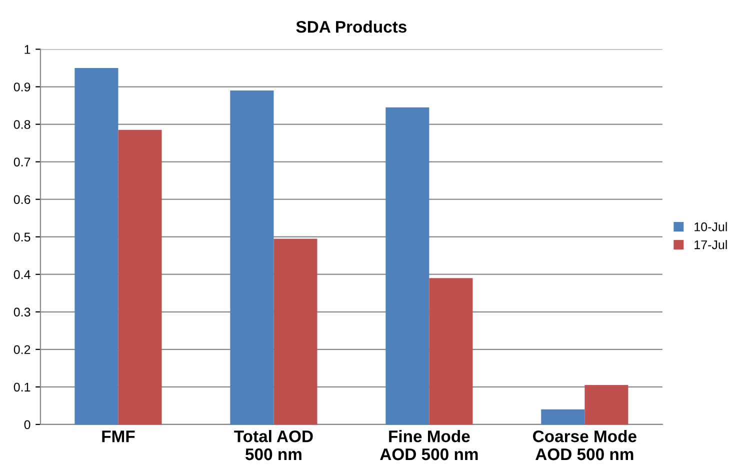 This screenshot has width=736, height=469. What do you see at coordinates (22, 275) in the screenshot?
I see `y-tick-label: 0.4` at bounding box center [22, 275].